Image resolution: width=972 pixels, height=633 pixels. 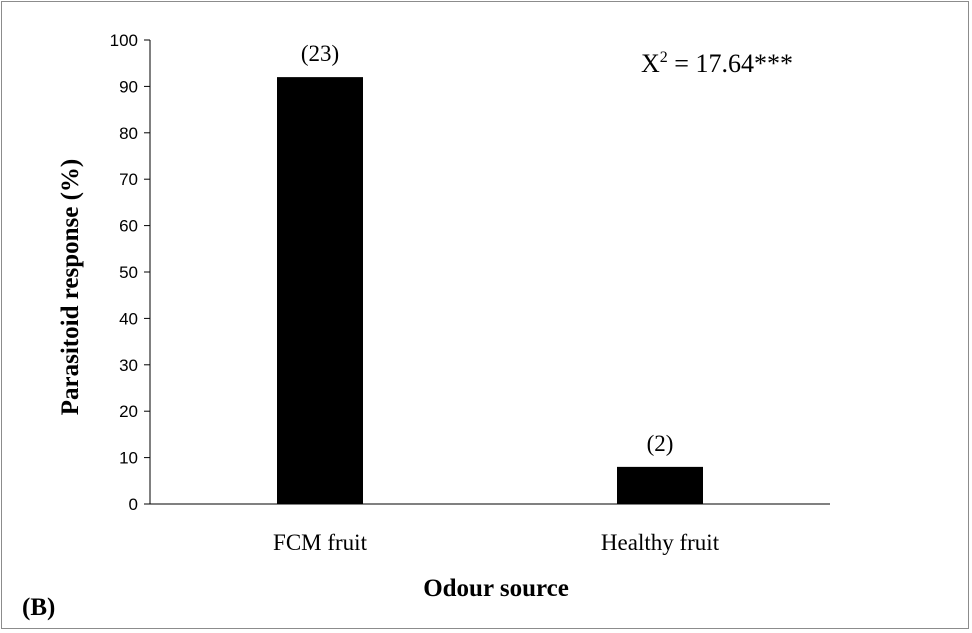 What do you see at coordinates (320, 53) in the screenshot?
I see `data-label: (23)` at bounding box center [320, 53].